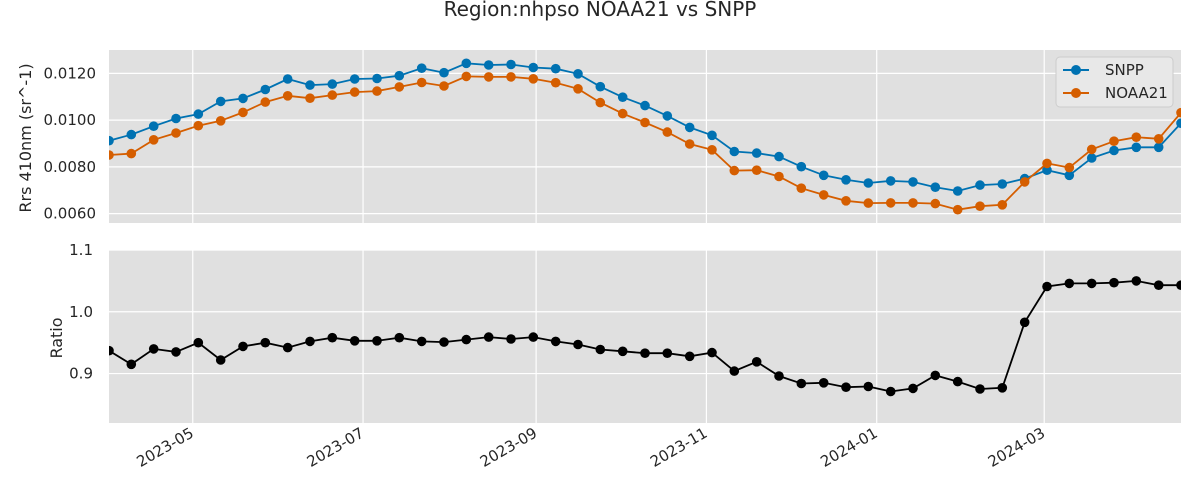 The image size is (1200, 500). Describe the element at coordinates (1016, 447) in the screenshot. I see `x-tick-label: 2024-03` at that location.